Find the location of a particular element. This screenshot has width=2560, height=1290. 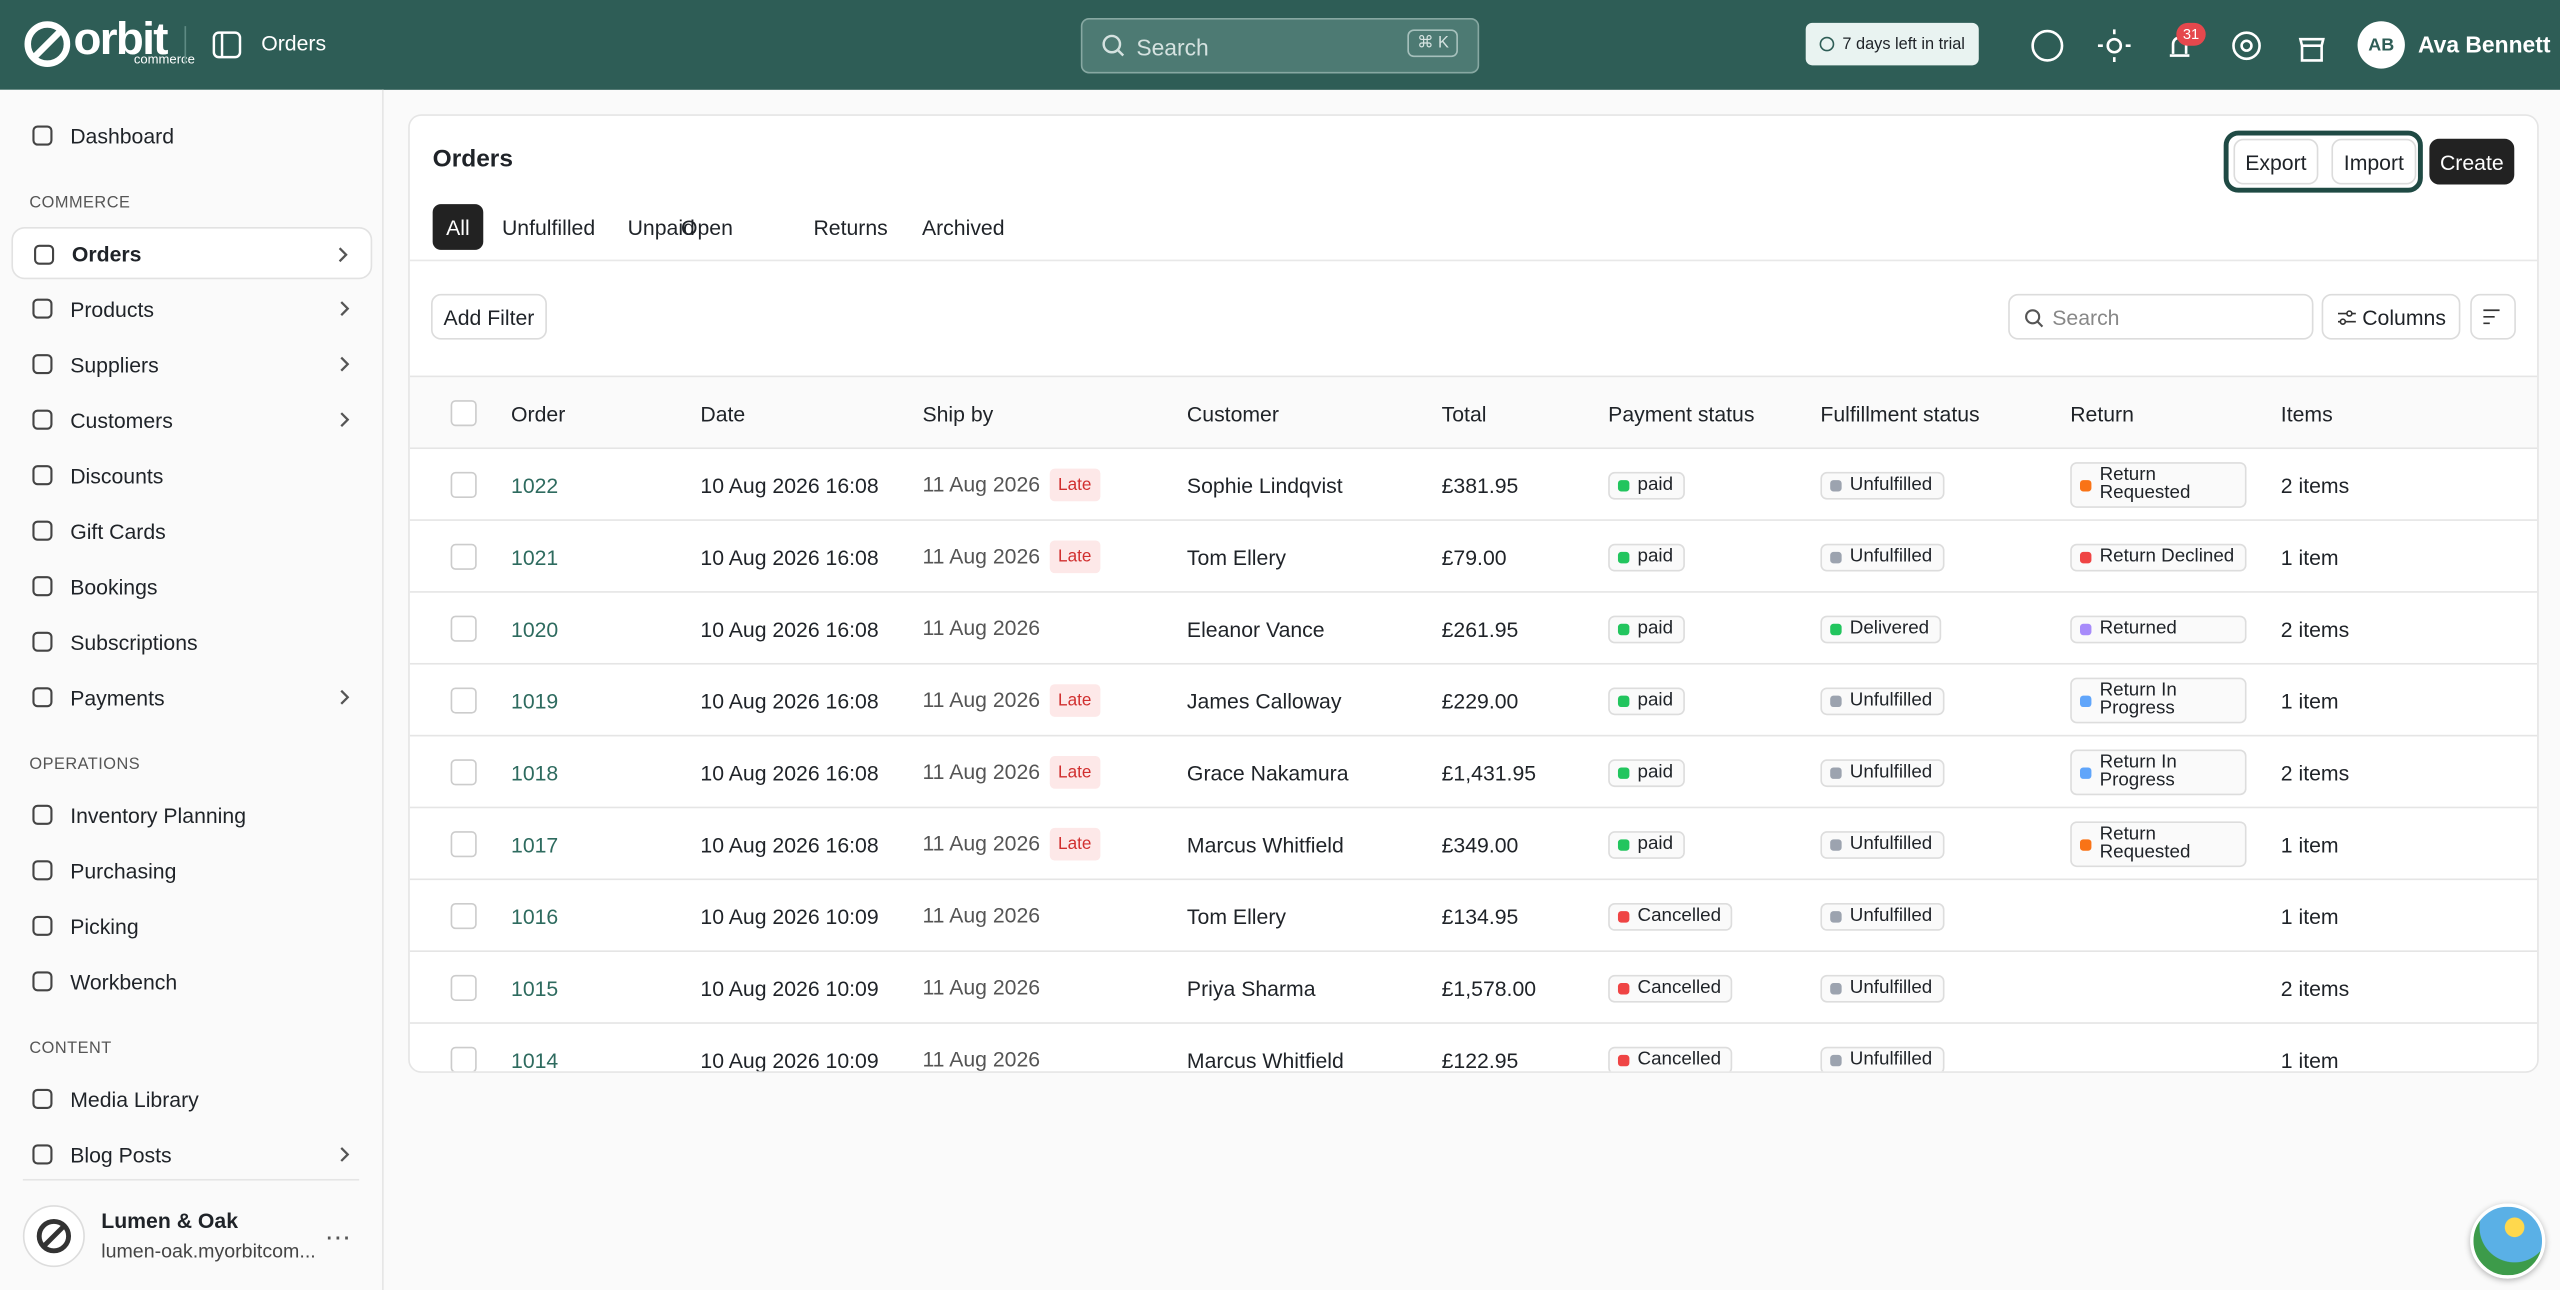

order-number: 1017 is located at coordinates (535, 844).